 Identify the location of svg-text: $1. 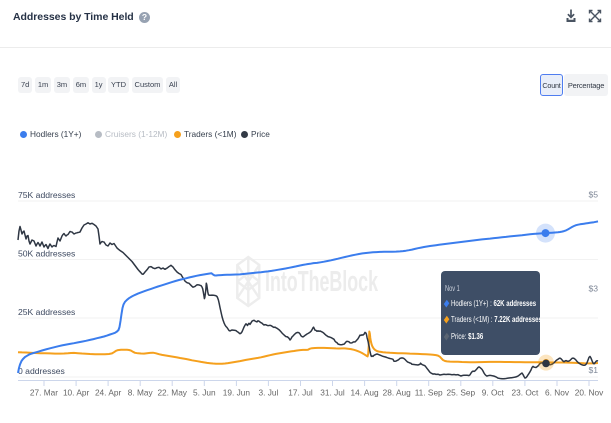
(593, 370).